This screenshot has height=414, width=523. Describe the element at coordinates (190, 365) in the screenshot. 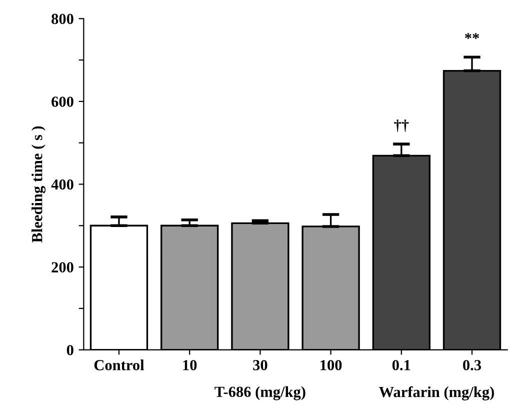

I see `x-tick-label: 10` at that location.